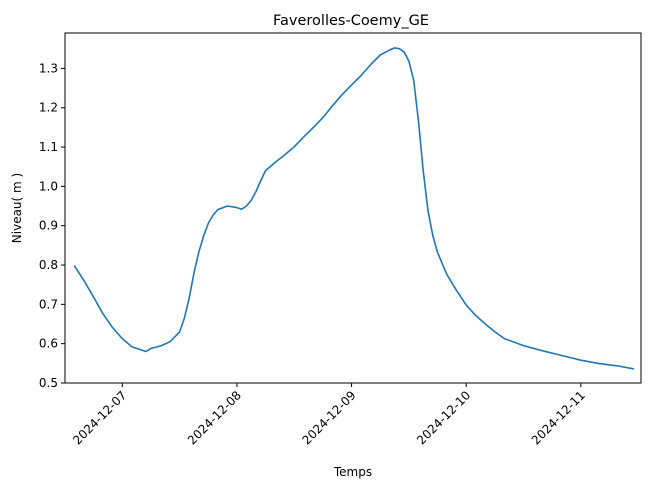  What do you see at coordinates (48, 147) in the screenshot?
I see `y-tick-label: 1.1` at bounding box center [48, 147].